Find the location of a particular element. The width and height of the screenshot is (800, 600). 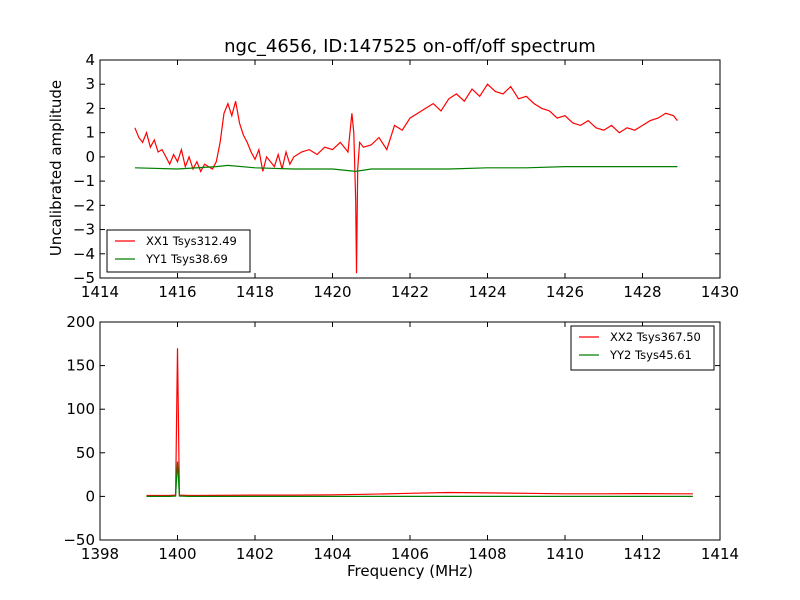

x-tick-label: 1422 is located at coordinates (410, 292).